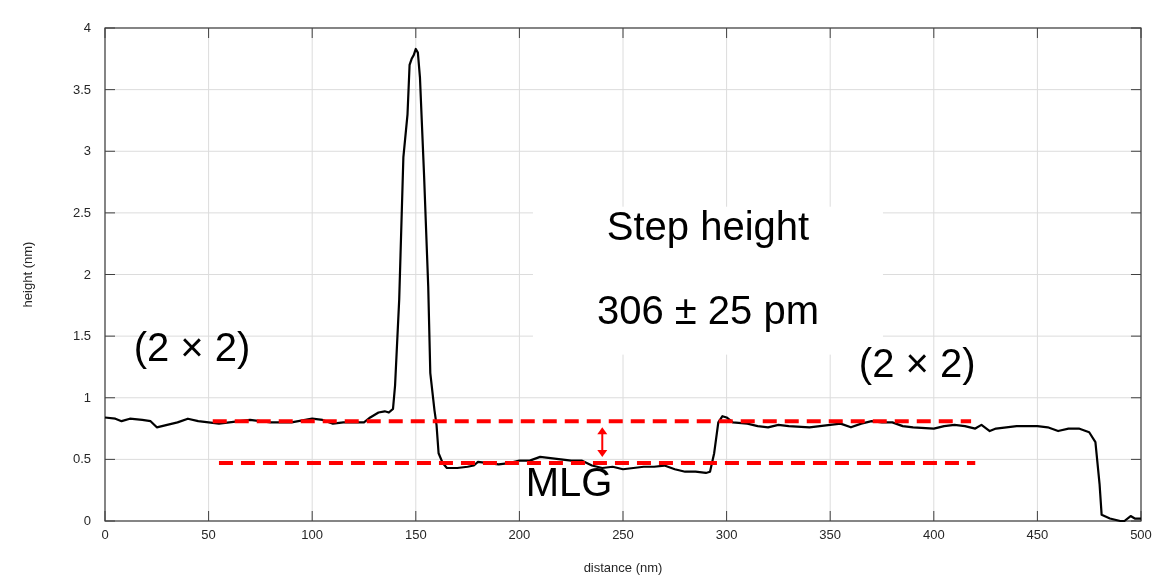  I want to click on x-tick-label: 400, so click(933, 534).